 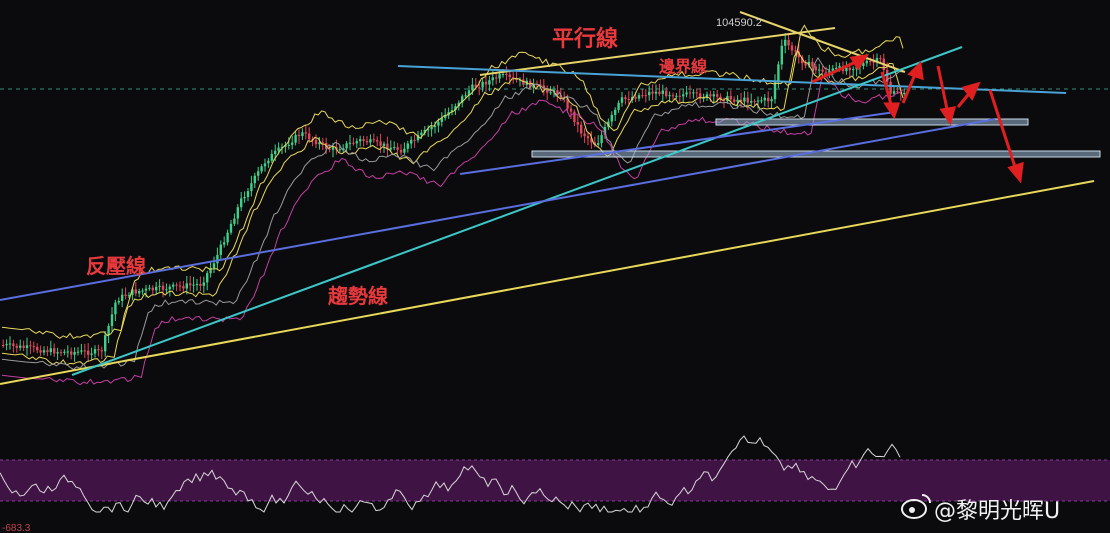 What do you see at coordinates (739, 23) in the screenshot?
I see `high-price-label: 104590.2` at bounding box center [739, 23].